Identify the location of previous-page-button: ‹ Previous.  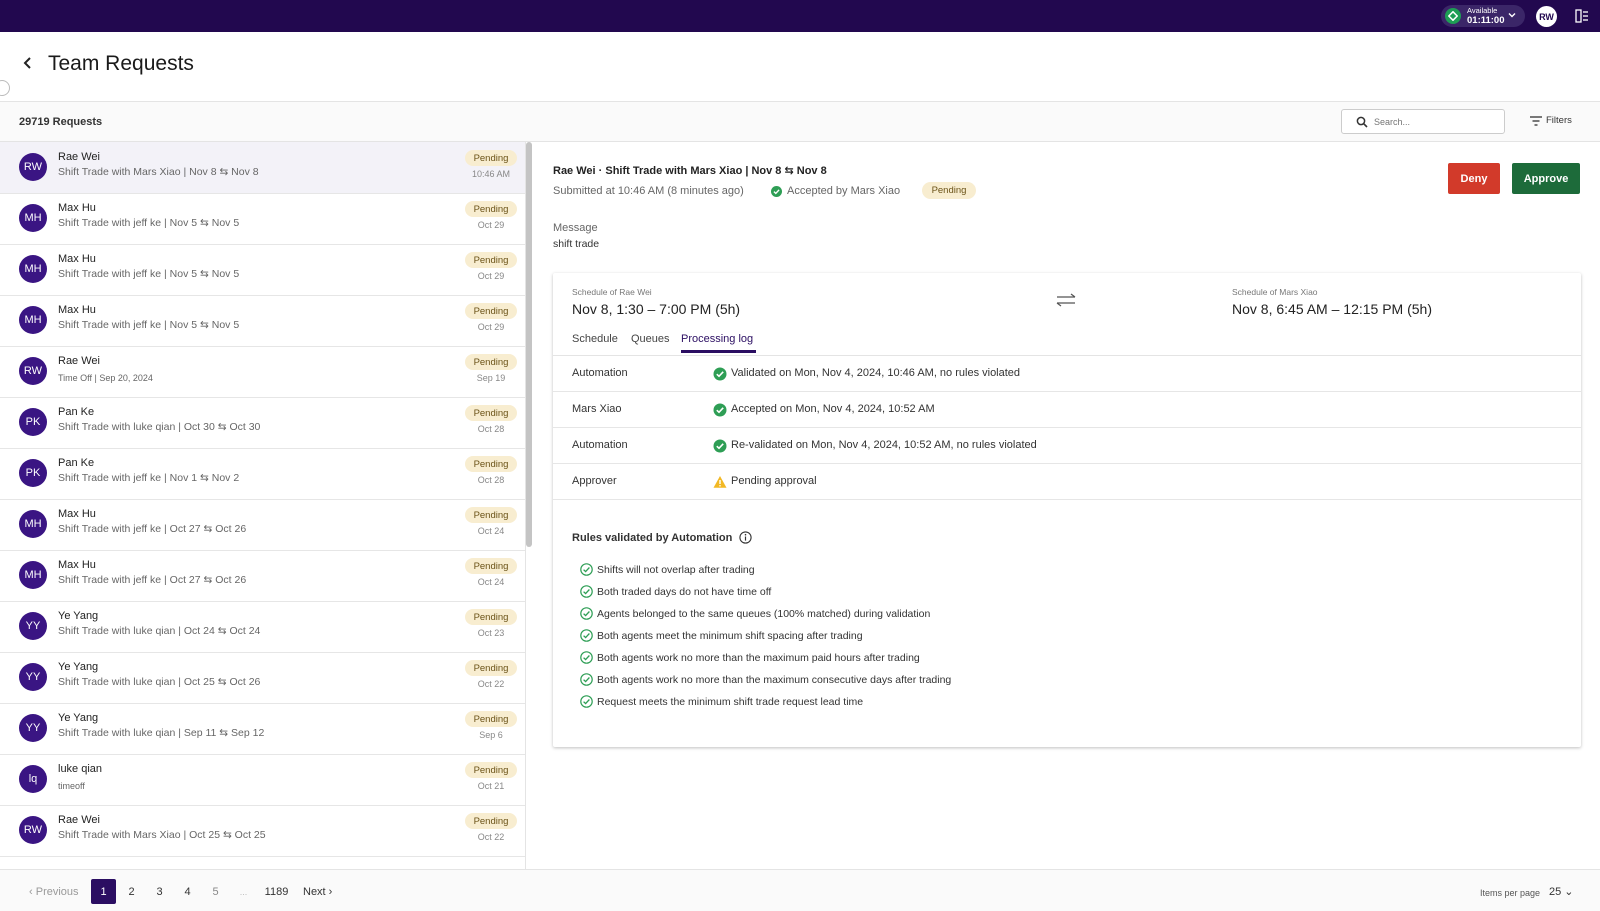
(54, 892).